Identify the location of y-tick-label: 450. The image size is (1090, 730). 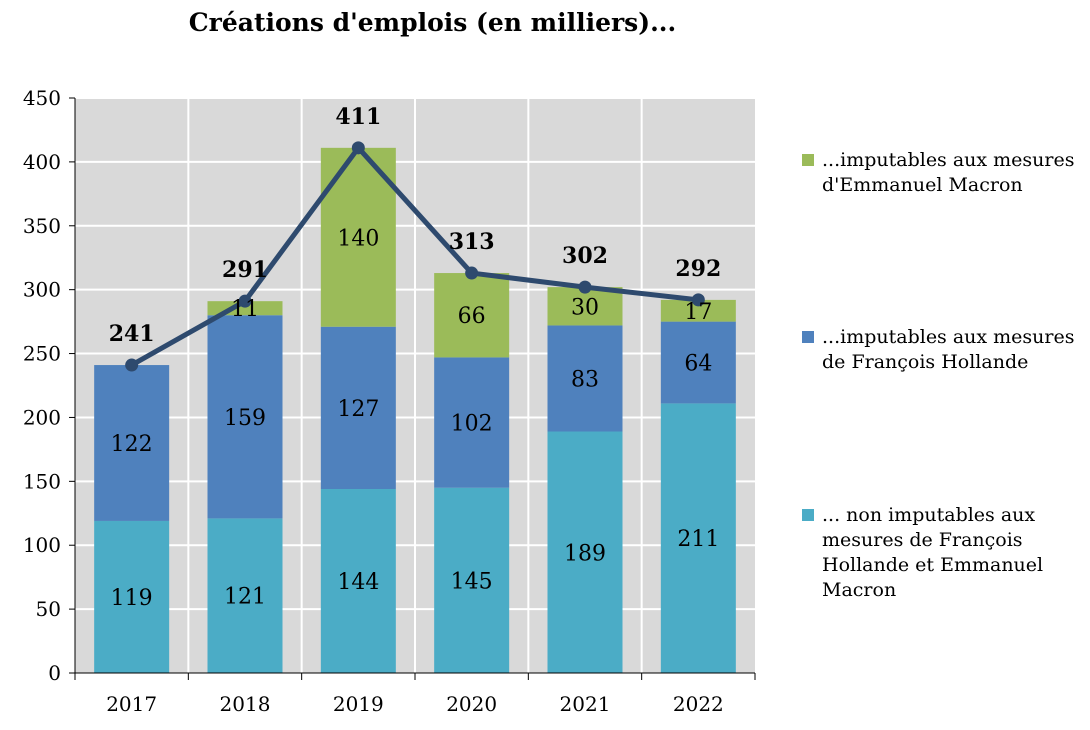
(42, 98).